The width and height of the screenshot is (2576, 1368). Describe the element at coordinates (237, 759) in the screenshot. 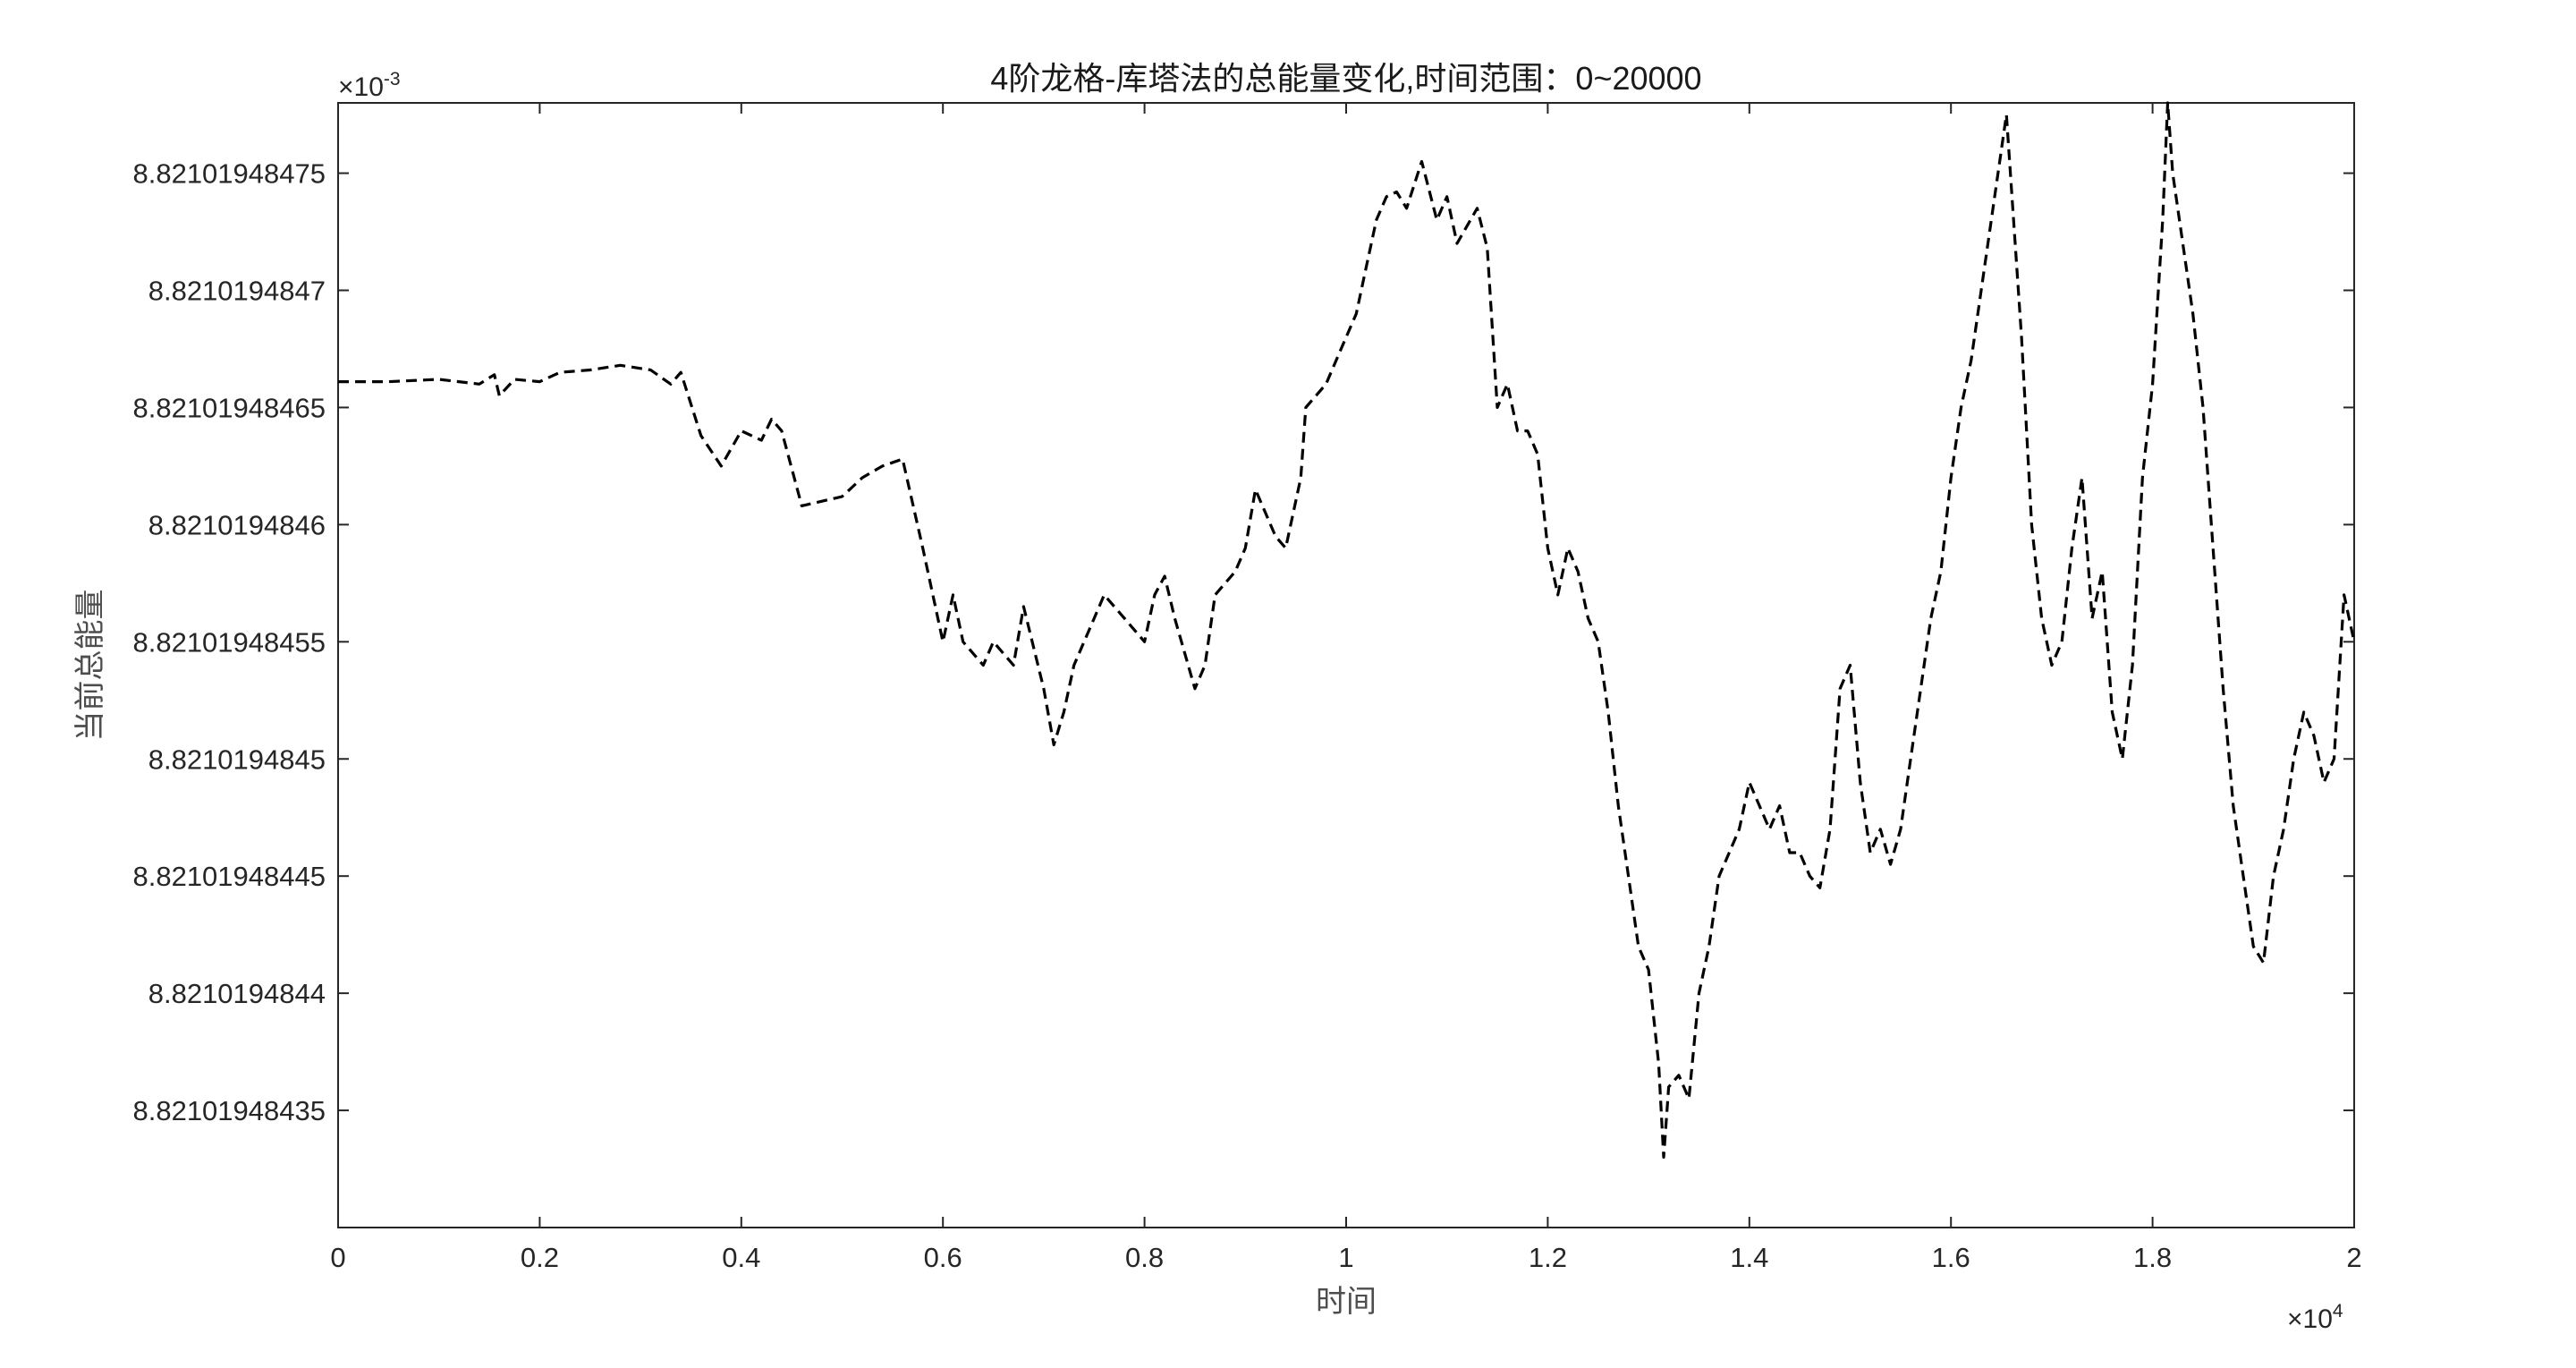

I see `y-tick-label: 8.8210194845` at that location.